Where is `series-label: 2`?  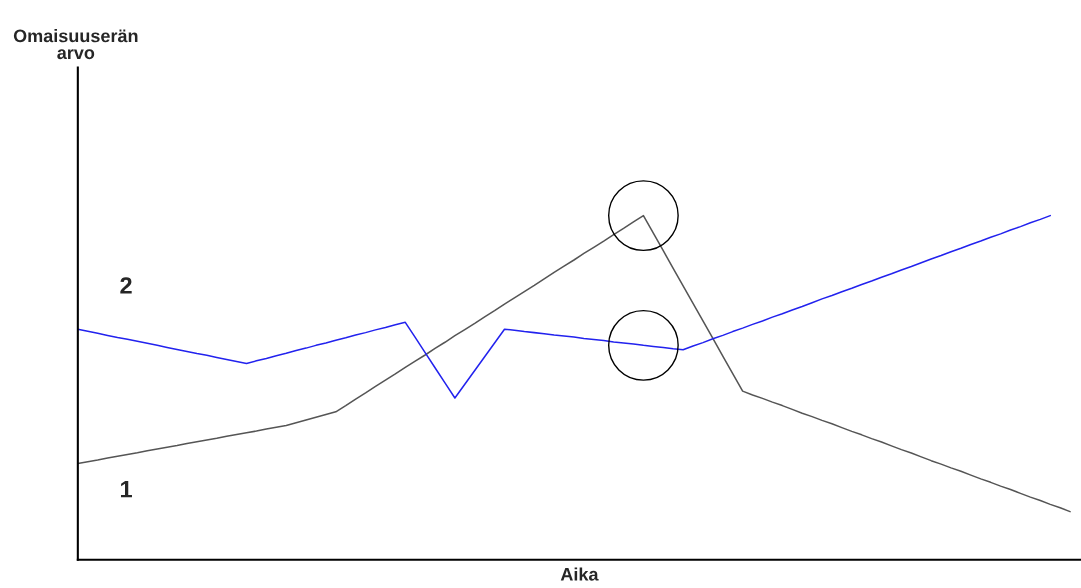
series-label: 2 is located at coordinates (126, 285).